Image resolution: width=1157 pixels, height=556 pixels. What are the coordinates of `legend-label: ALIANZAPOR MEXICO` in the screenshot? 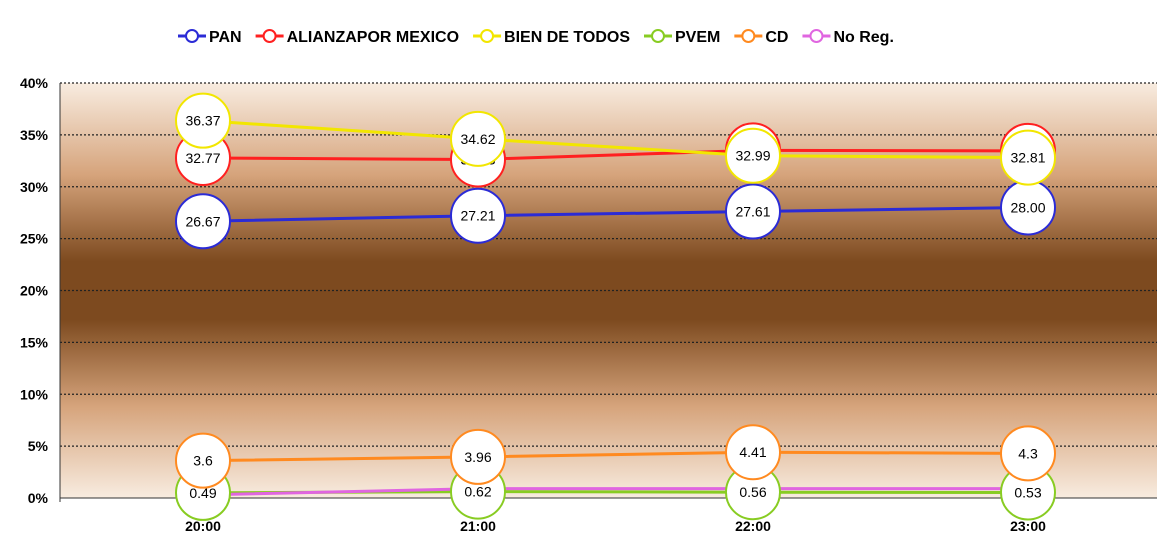 It's located at (373, 37).